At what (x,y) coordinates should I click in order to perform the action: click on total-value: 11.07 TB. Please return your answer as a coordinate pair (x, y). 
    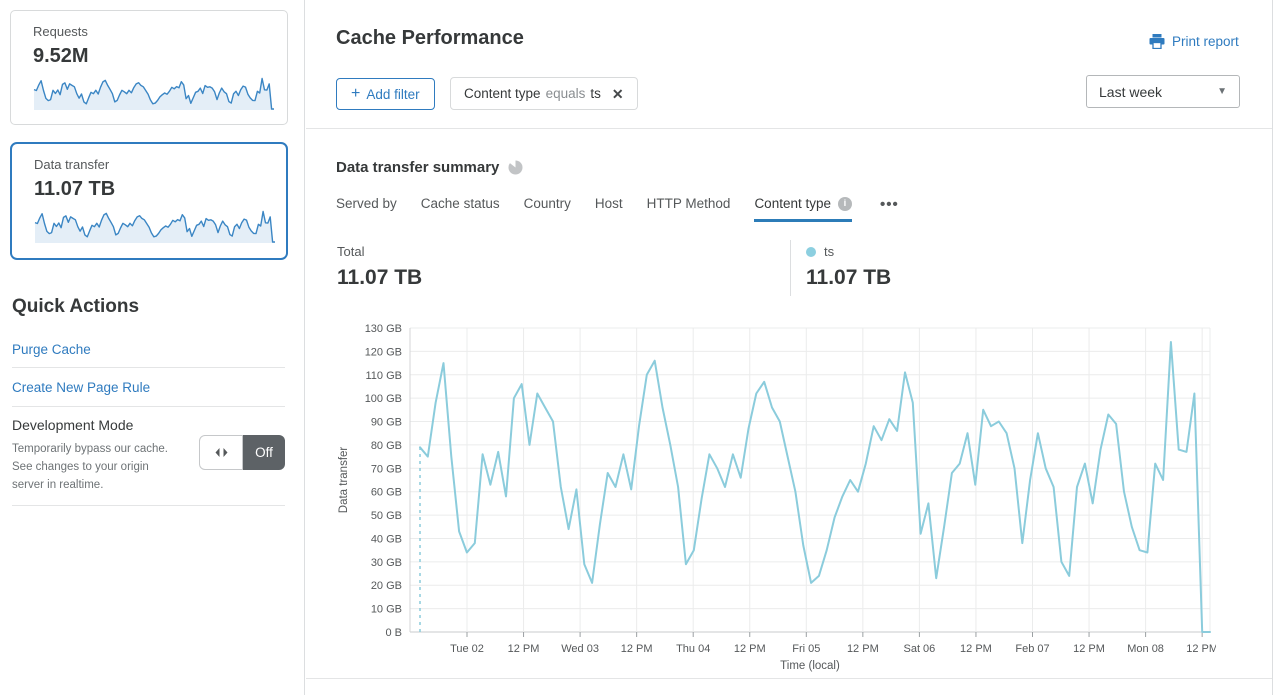
    Looking at the image, I should click on (380, 277).